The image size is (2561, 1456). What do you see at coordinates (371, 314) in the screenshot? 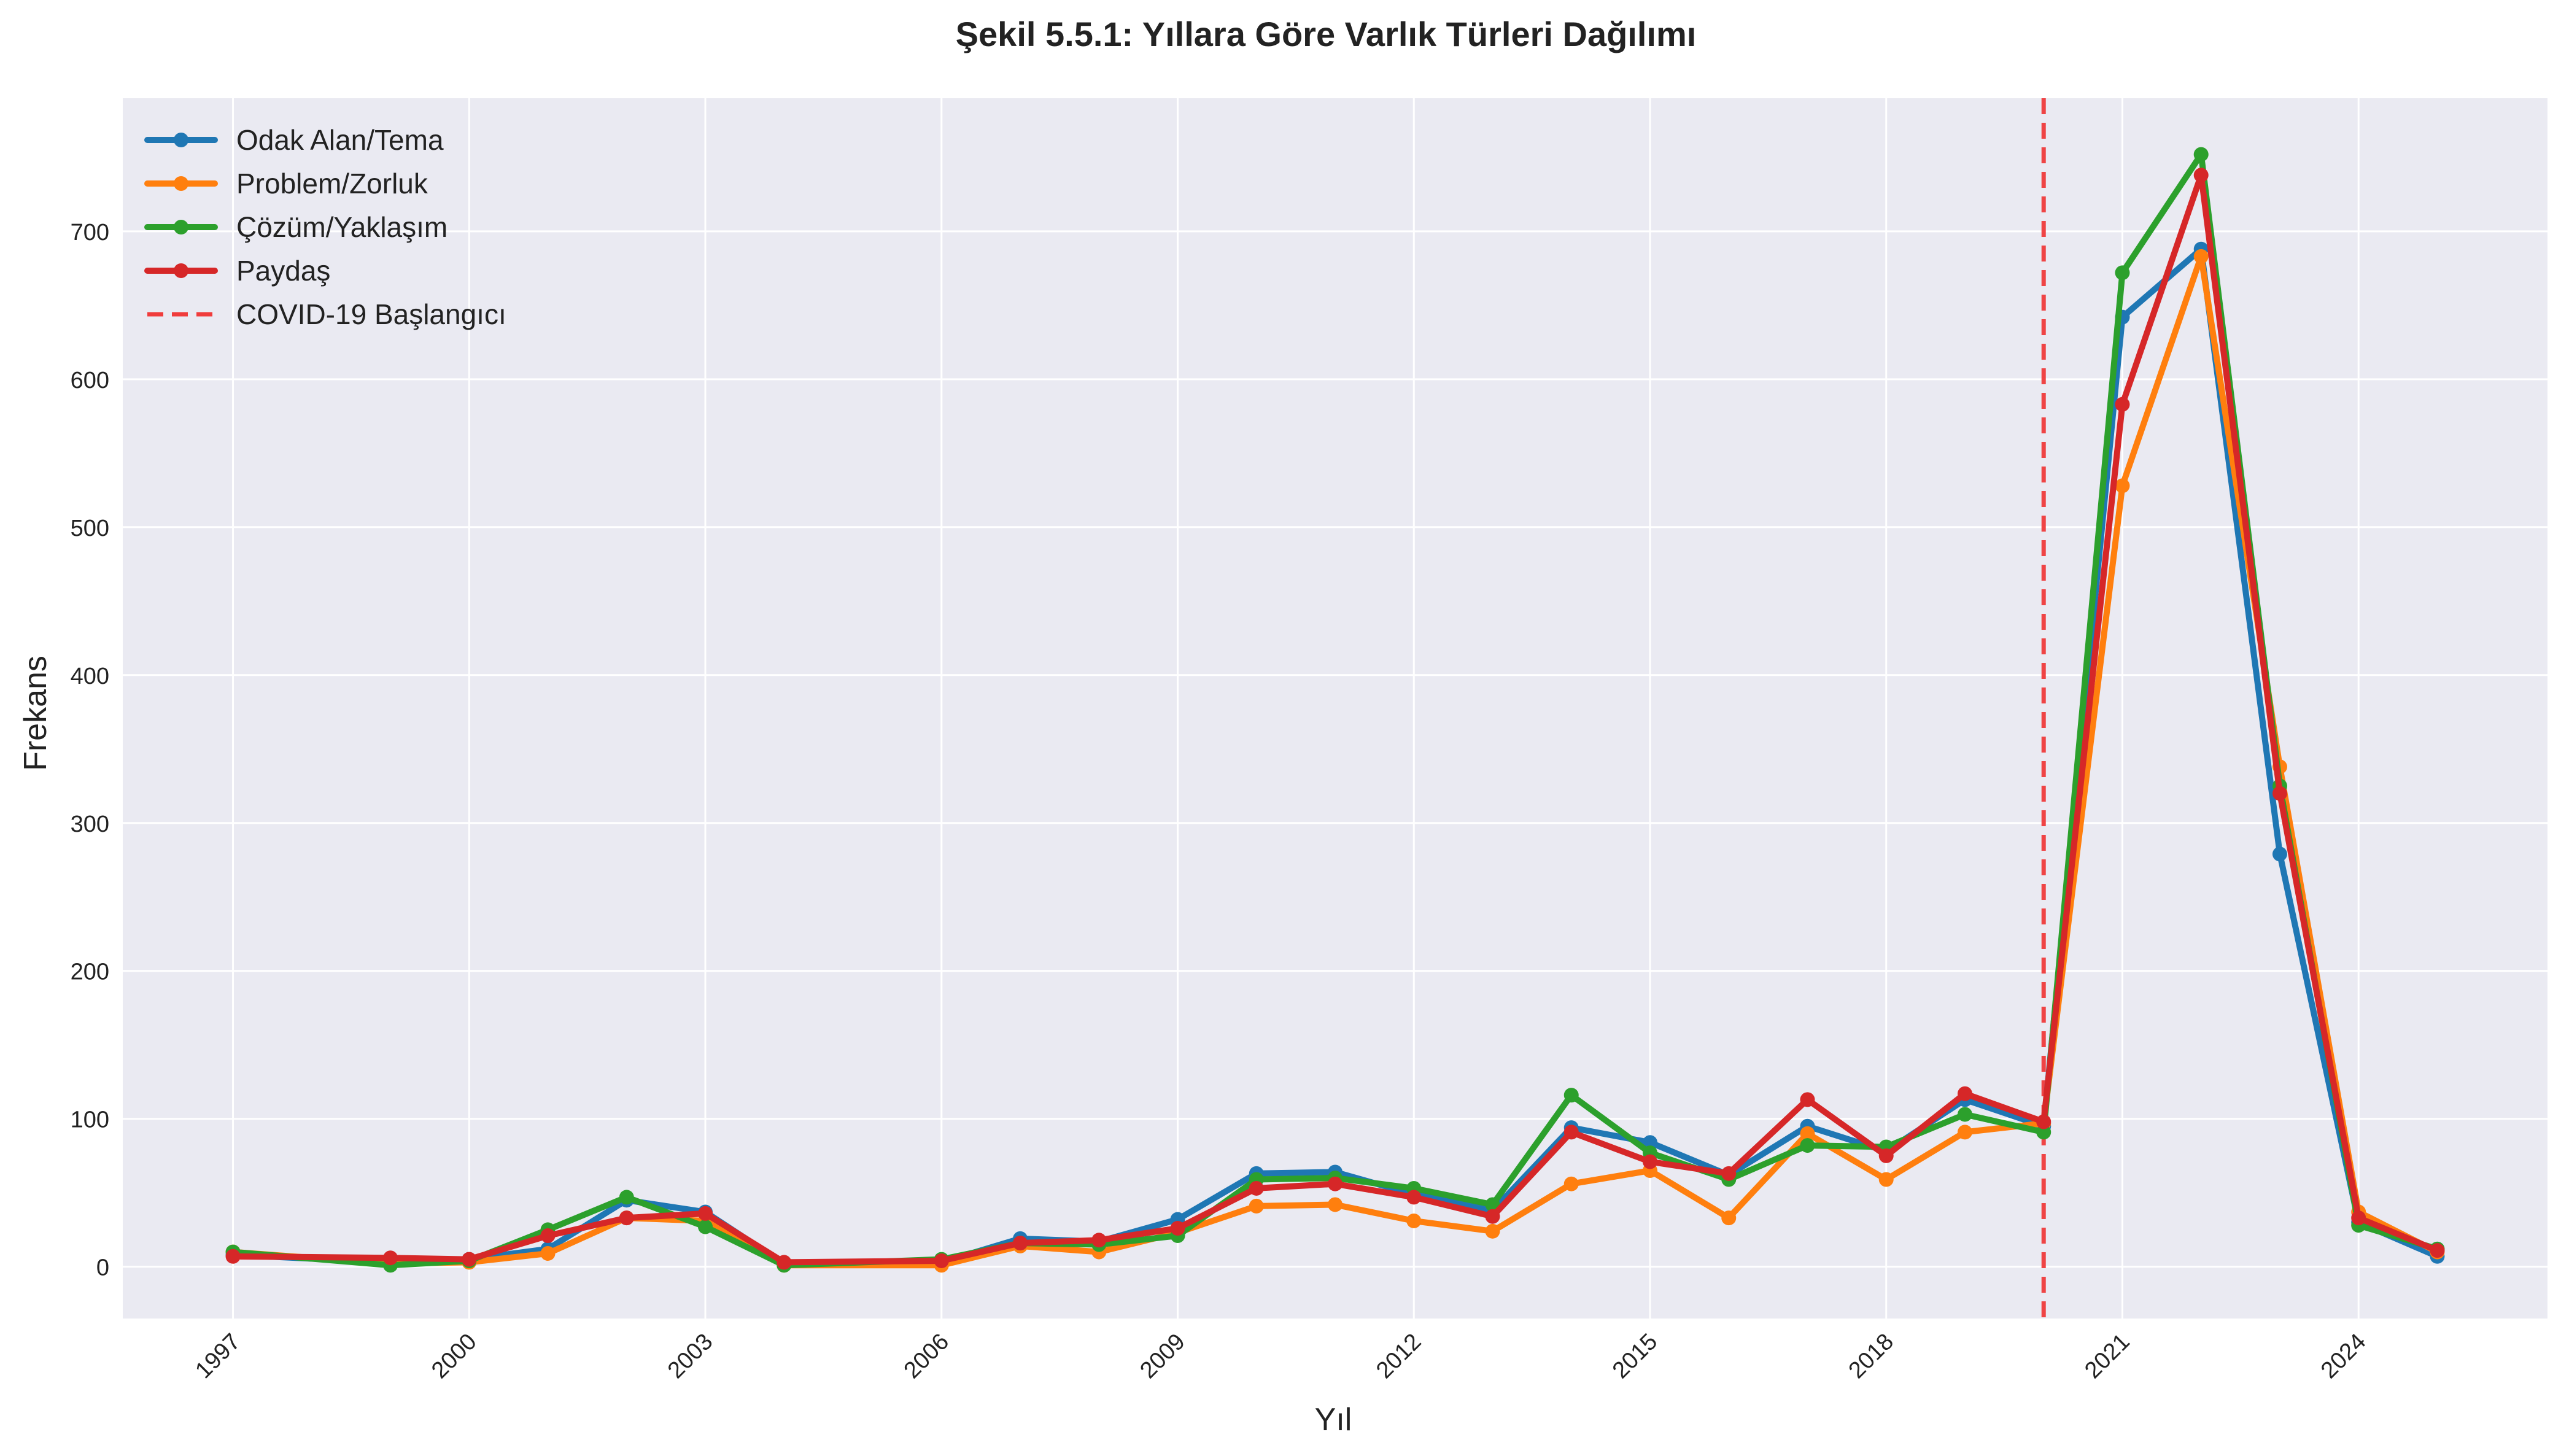
I see `legend-label: COVID-19 Başlangıcı` at bounding box center [371, 314].